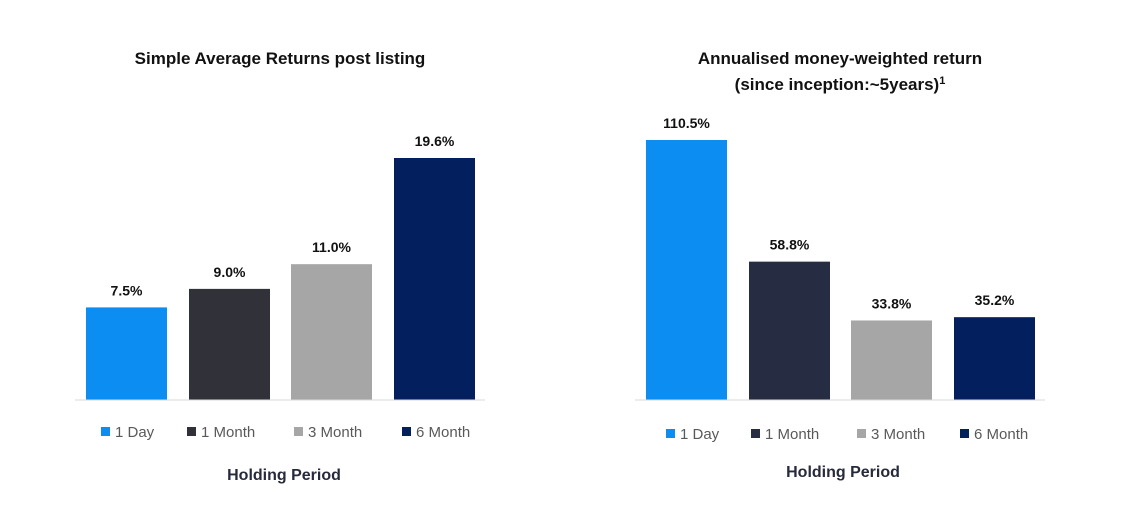 The height and width of the screenshot is (518, 1121). Describe the element at coordinates (230, 272) in the screenshot. I see `data-label-1-month: 9.0%` at that location.